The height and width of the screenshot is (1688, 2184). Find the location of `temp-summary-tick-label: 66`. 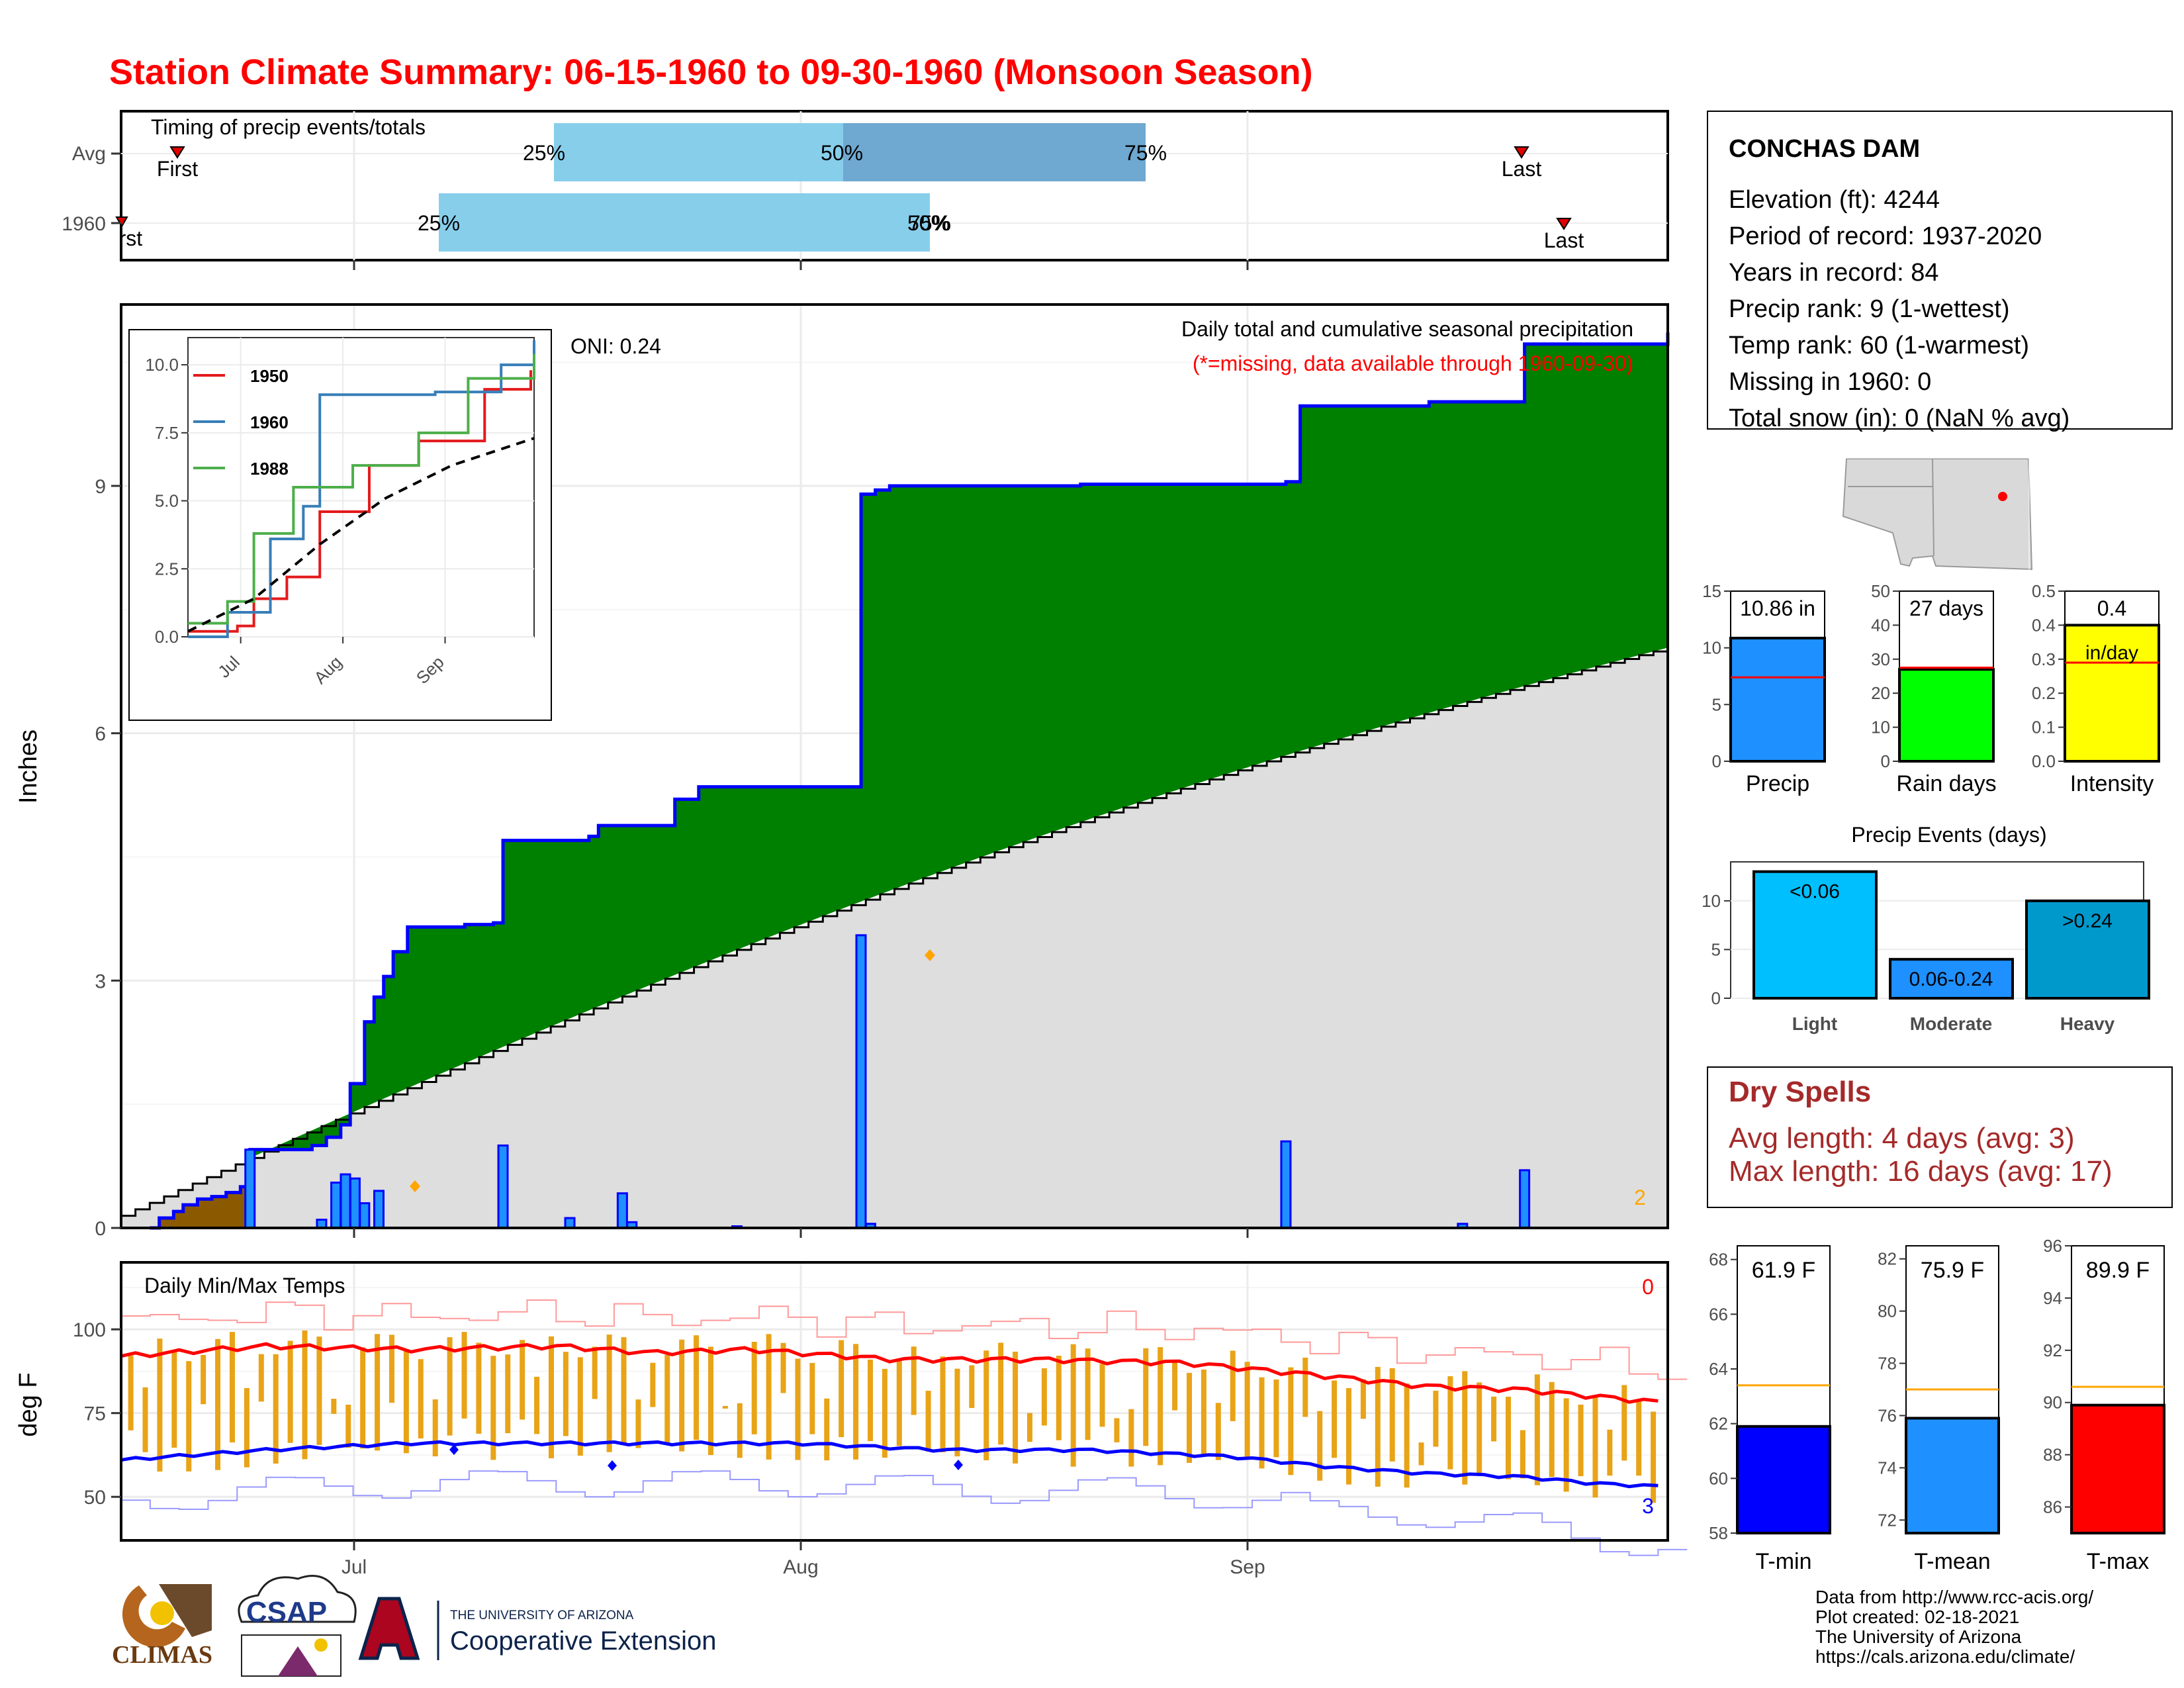

temp-summary-tick-label: 66 is located at coordinates (1718, 1314).